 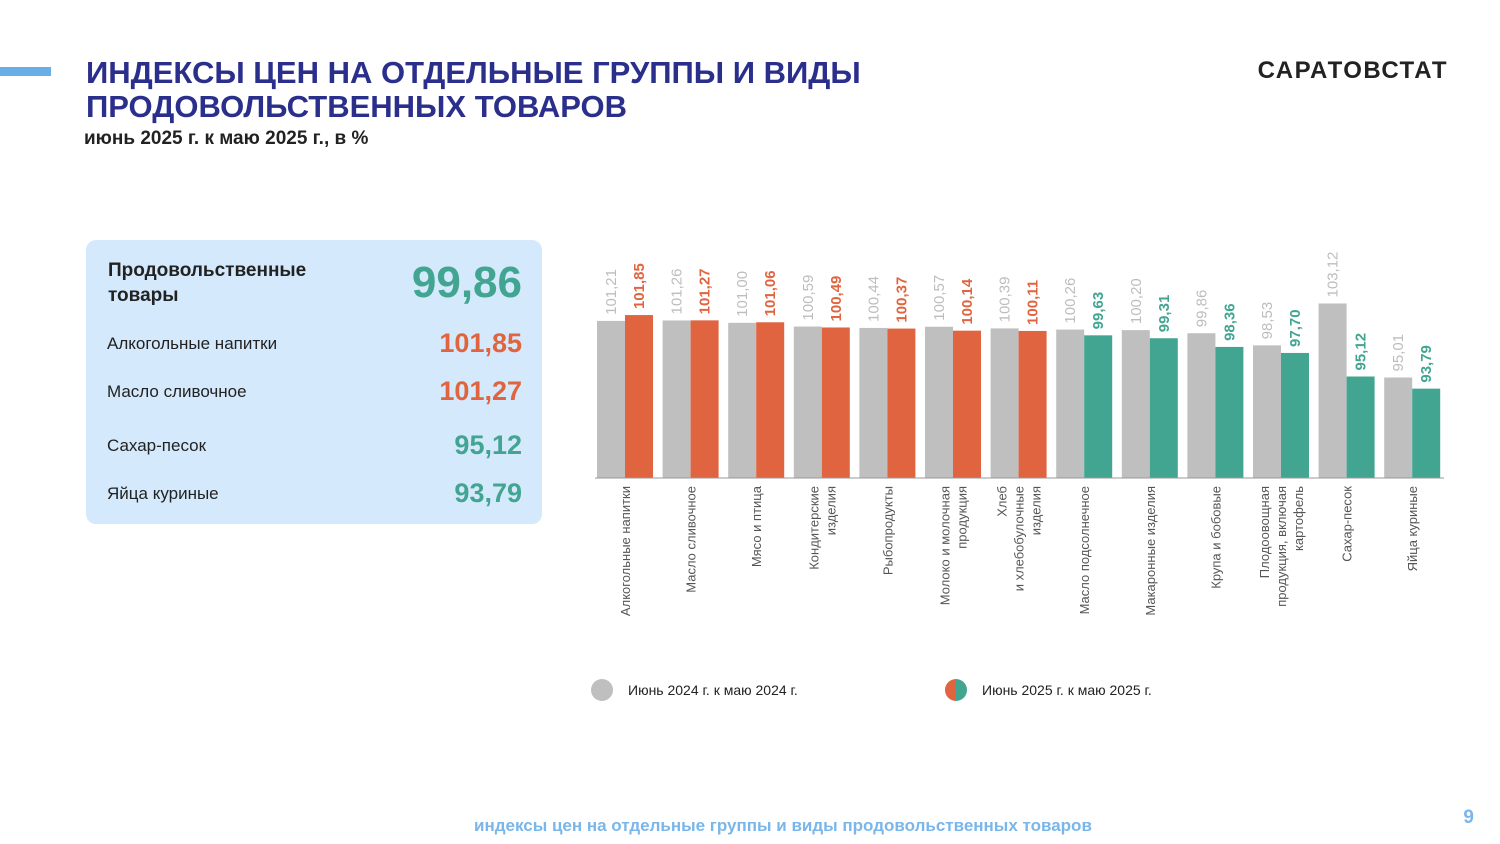 What do you see at coordinates (314, 346) in the screenshot?
I see `summary-row: Алкогольные напитки 101,85` at bounding box center [314, 346].